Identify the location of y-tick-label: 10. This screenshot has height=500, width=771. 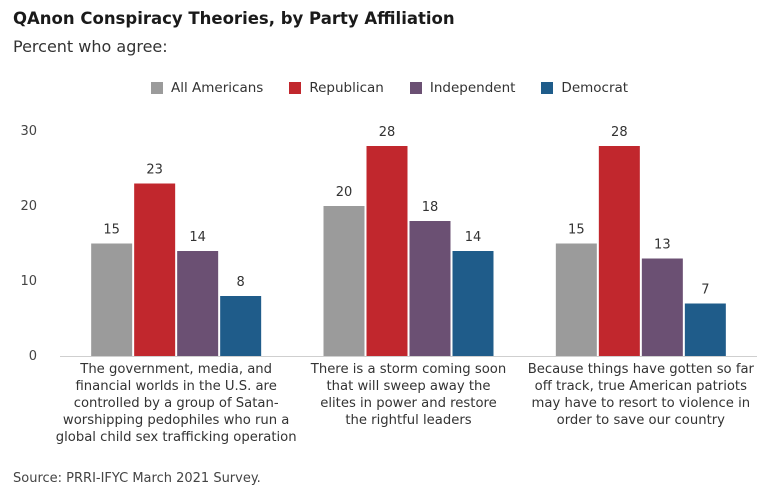
(28, 281).